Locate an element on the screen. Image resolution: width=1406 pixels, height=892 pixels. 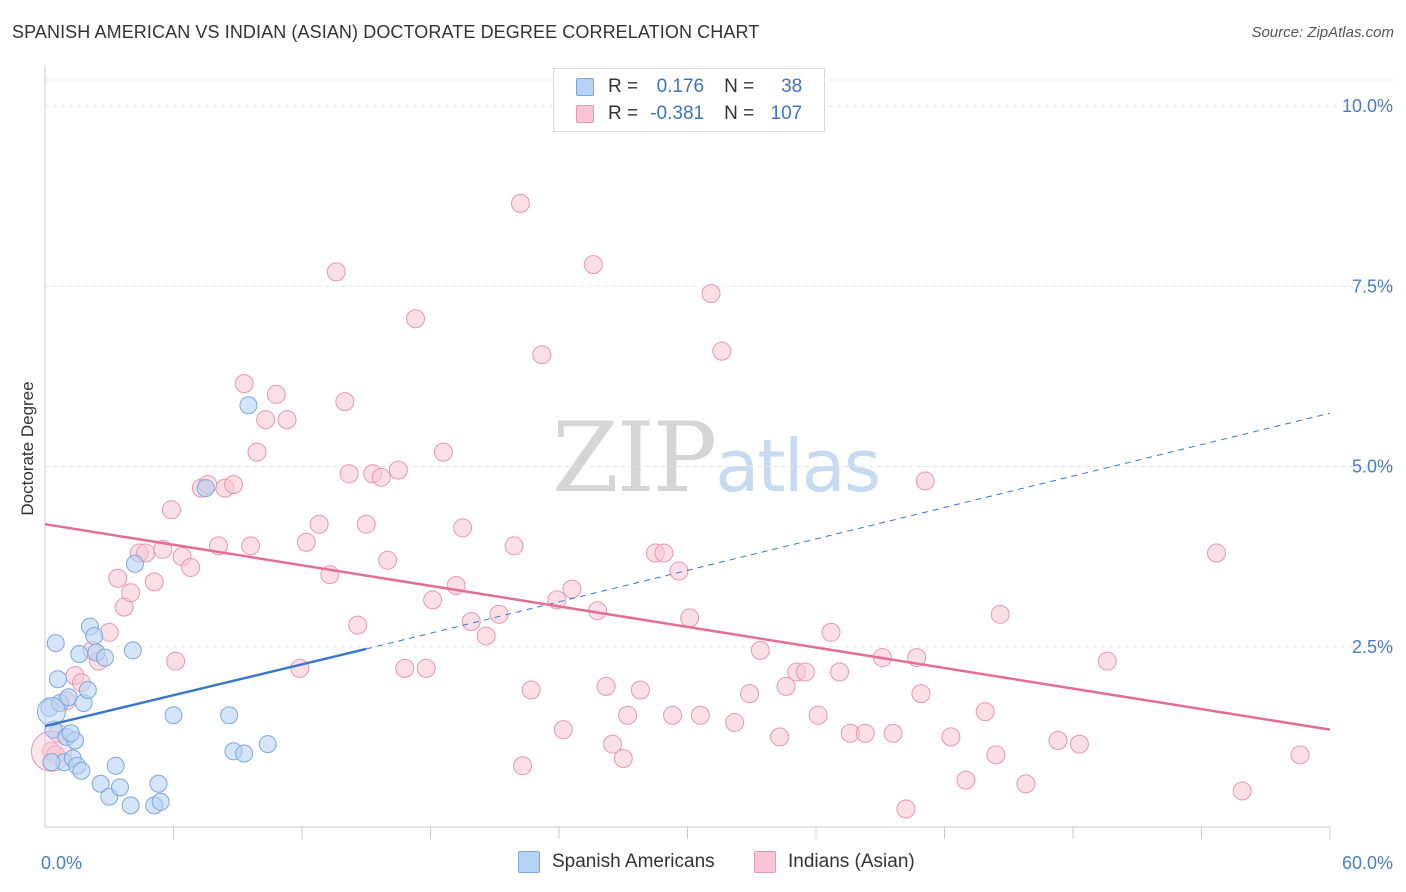
watermark: ZIPatlas is located at coordinates (716, 458).